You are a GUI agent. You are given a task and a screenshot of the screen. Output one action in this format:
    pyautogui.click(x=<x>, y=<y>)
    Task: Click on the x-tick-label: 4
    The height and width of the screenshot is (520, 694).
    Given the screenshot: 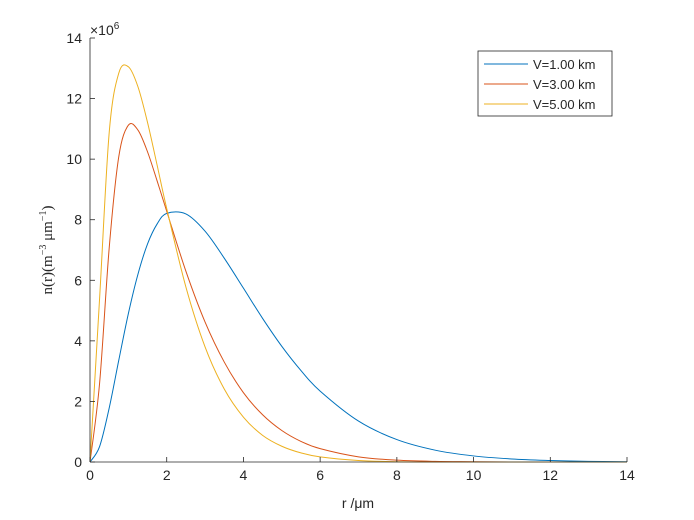 What is the action you would take?
    pyautogui.click(x=244, y=475)
    